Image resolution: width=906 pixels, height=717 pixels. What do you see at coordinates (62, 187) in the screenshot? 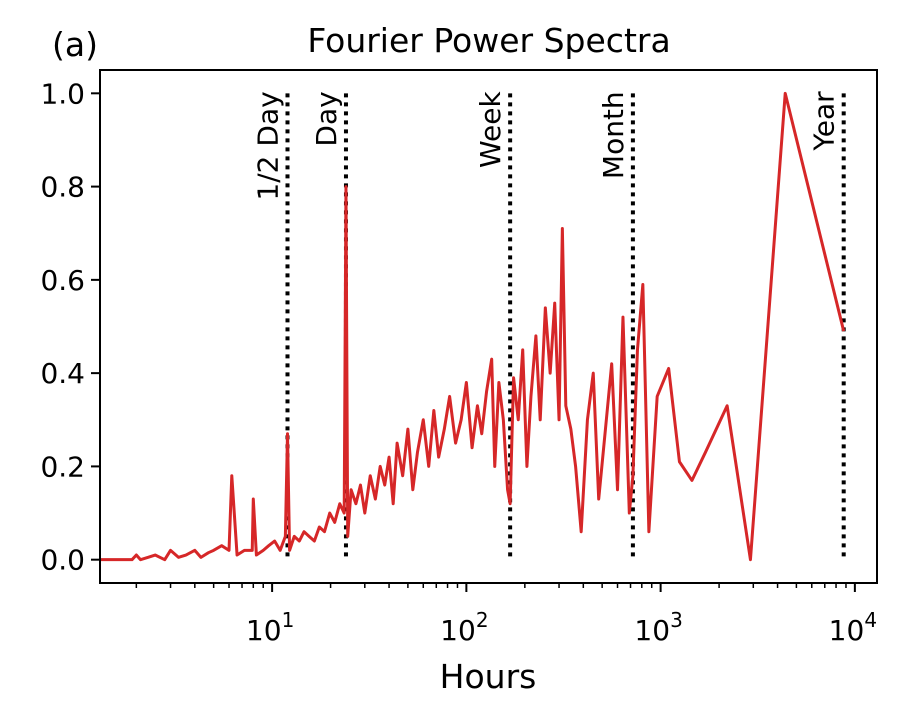
I see `y-tick-label: 0.8` at bounding box center [62, 187].